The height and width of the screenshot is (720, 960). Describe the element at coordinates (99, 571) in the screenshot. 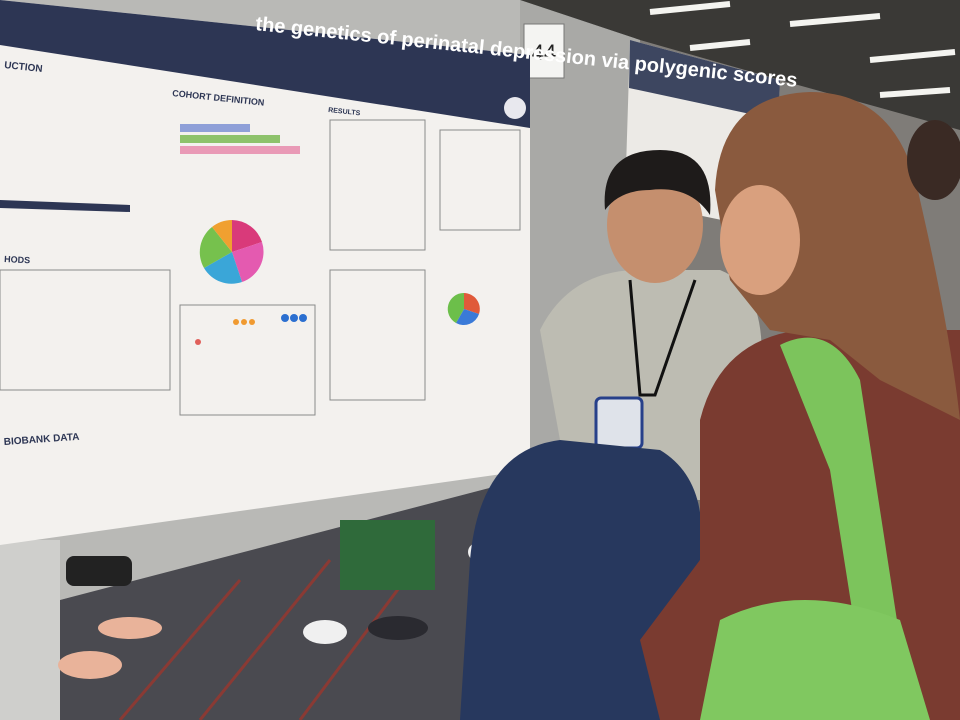

I see `bag-on-floor` at that location.